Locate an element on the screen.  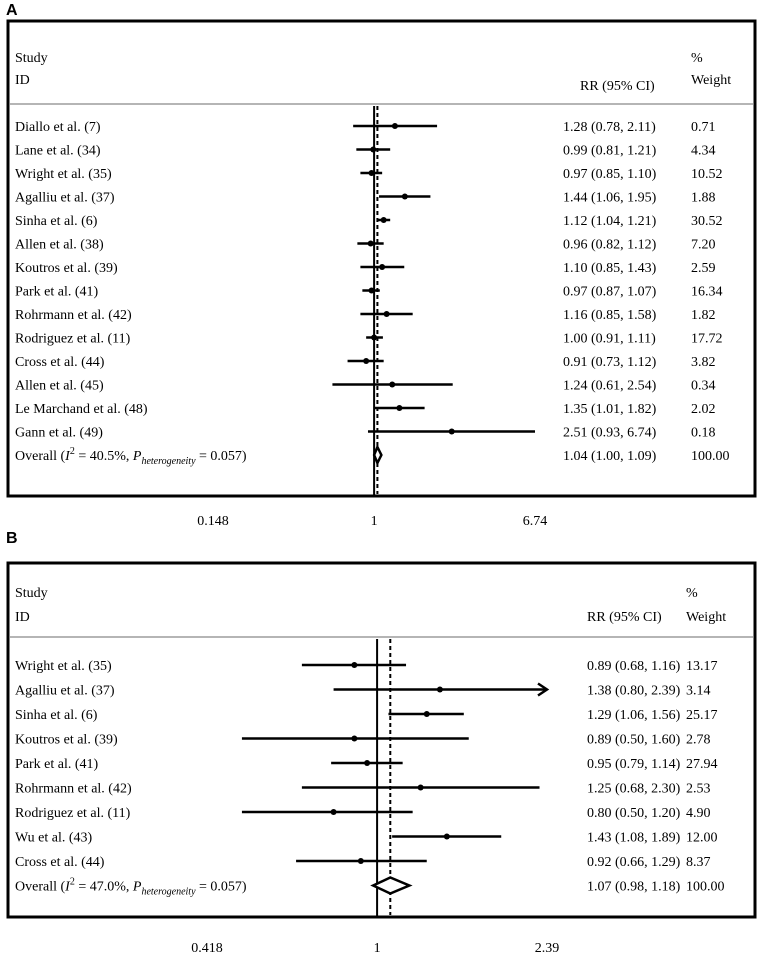
panel-b-overall-weight: 100.00 is located at coordinates (705, 887).